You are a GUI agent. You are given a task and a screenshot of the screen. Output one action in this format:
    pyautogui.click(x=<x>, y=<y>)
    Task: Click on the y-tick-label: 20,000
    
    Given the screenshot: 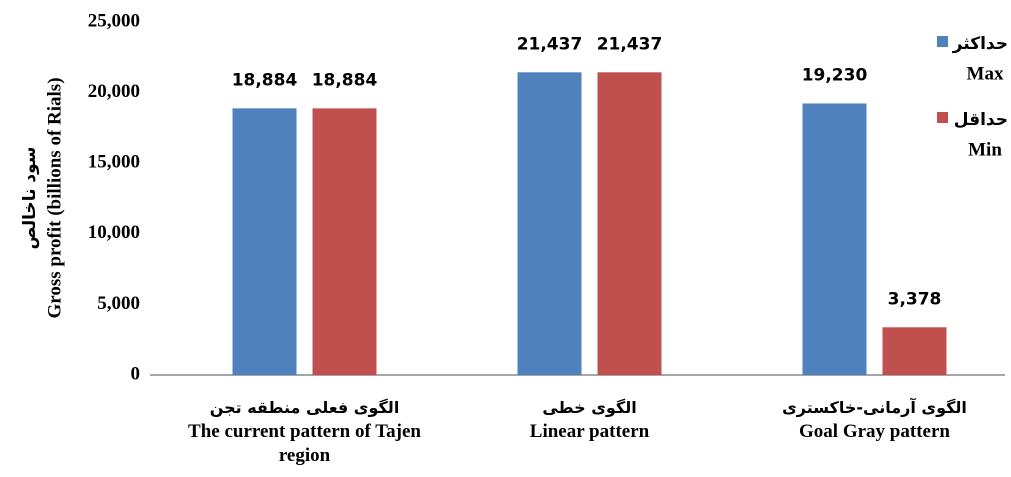 What is the action you would take?
    pyautogui.click(x=114, y=91)
    